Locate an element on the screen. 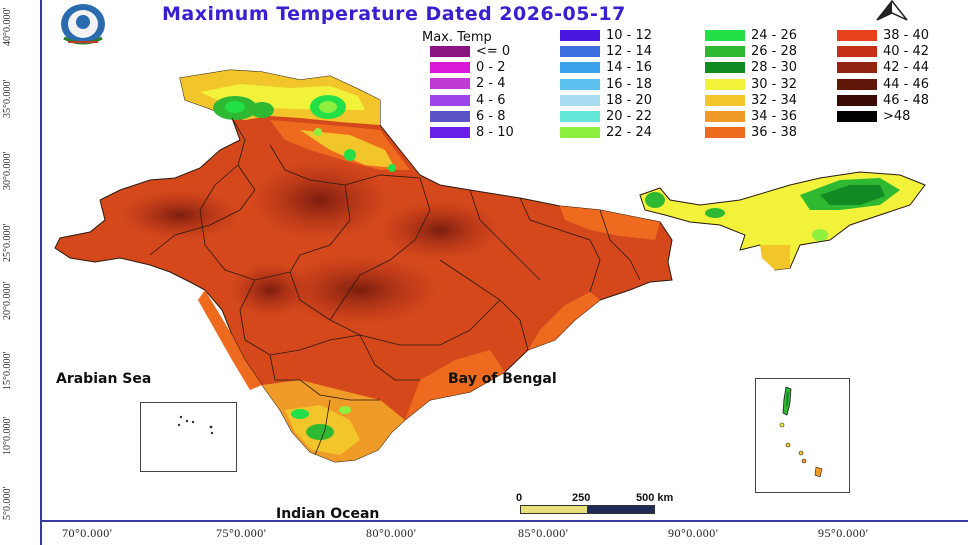  lat-label: 25°0.000' is located at coordinates (7, 242).